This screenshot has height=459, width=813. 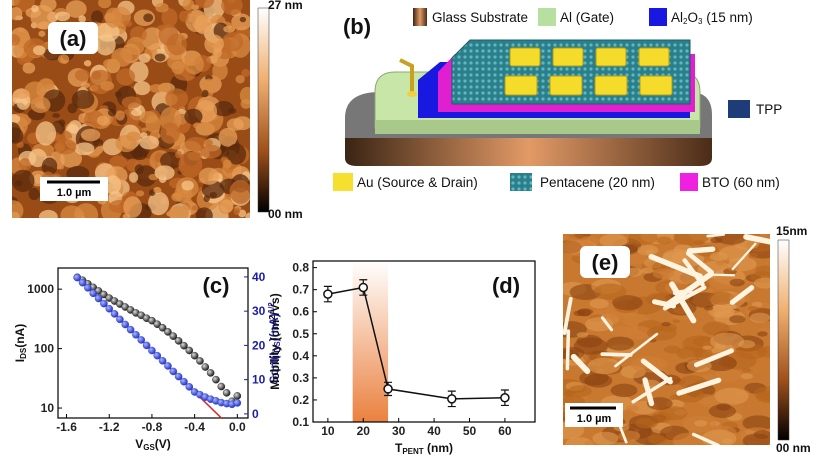 What do you see at coordinates (40, 289) in the screenshot?
I see `y-tick-label: 1000` at bounding box center [40, 289].